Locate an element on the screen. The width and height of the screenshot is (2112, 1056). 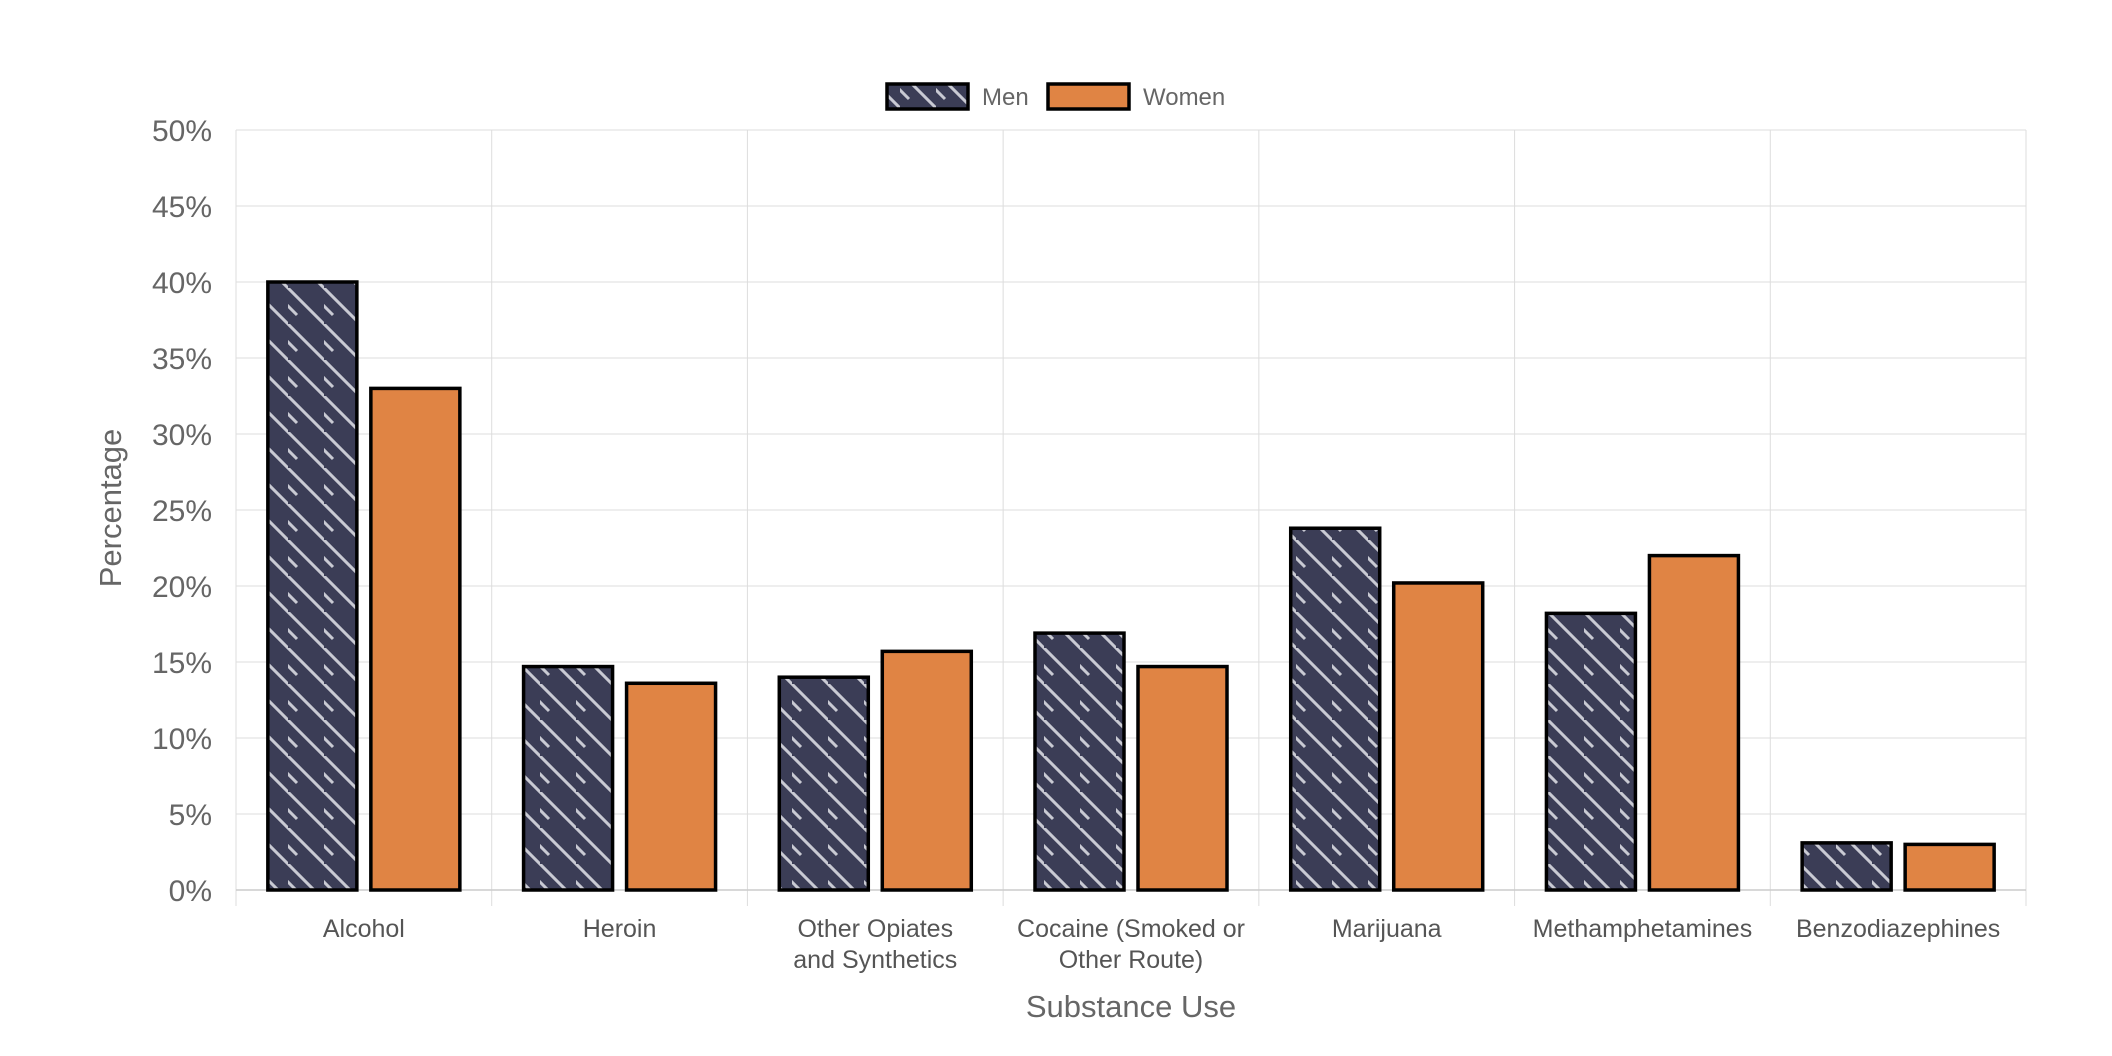
x-tick-label: Methamphetamines is located at coordinates (1643, 929).